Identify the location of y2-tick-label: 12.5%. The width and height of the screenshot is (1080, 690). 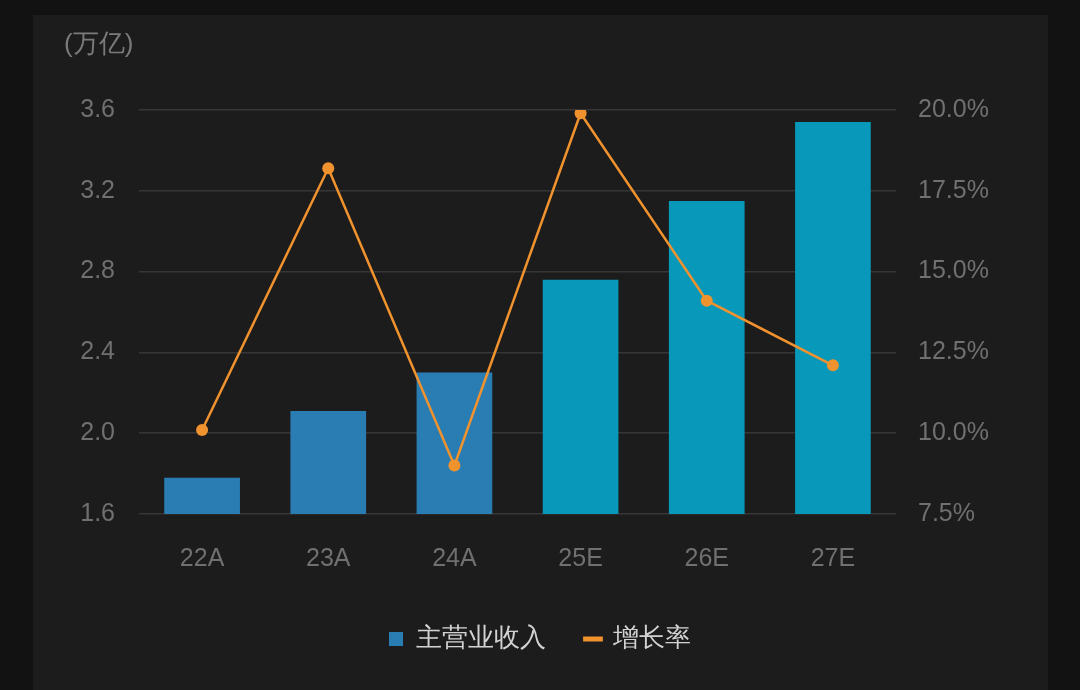
(953, 350).